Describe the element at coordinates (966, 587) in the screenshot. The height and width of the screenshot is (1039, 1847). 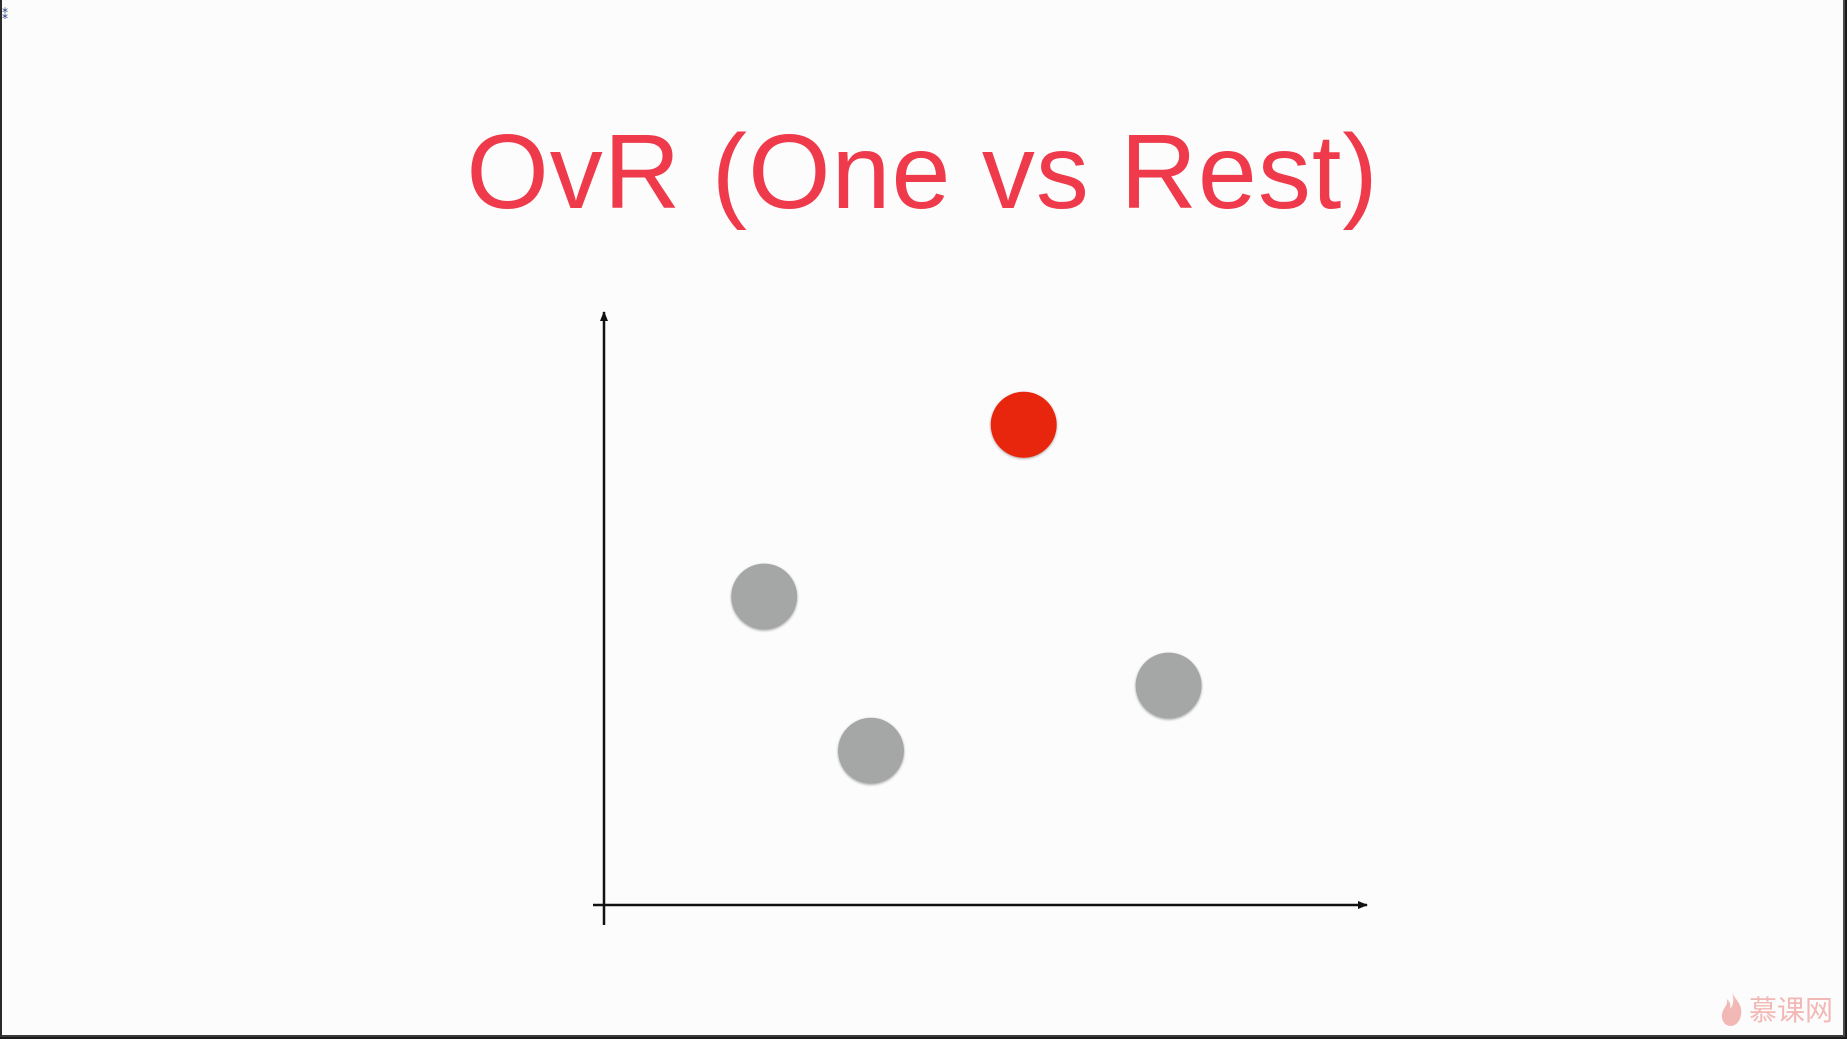
I see `data-points` at that location.